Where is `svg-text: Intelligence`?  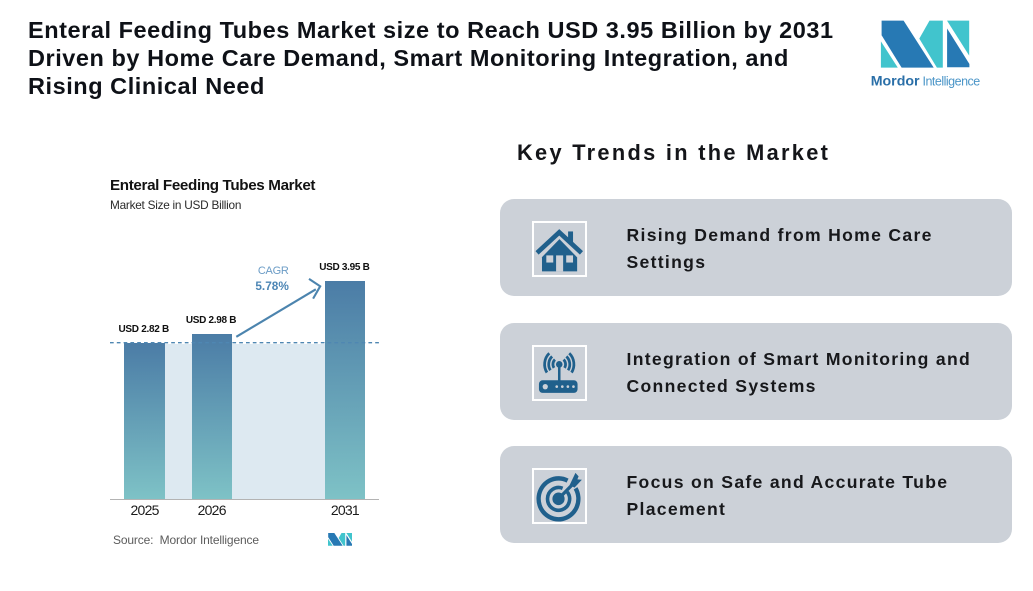 svg-text: Intelligence is located at coordinates (952, 82).